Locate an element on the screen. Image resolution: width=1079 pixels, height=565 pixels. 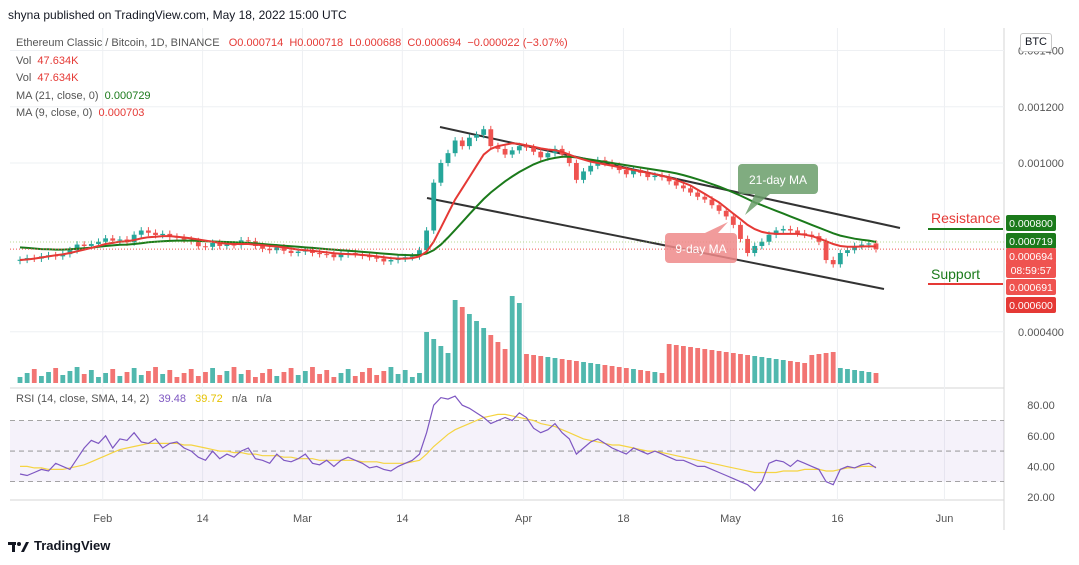
y-tick-label: 0.001200 is located at coordinates (1041, 108).